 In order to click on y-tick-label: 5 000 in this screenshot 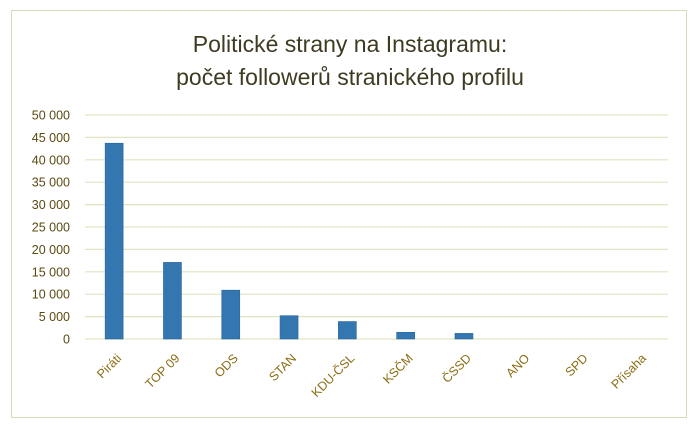, I will do `click(54, 317)`.